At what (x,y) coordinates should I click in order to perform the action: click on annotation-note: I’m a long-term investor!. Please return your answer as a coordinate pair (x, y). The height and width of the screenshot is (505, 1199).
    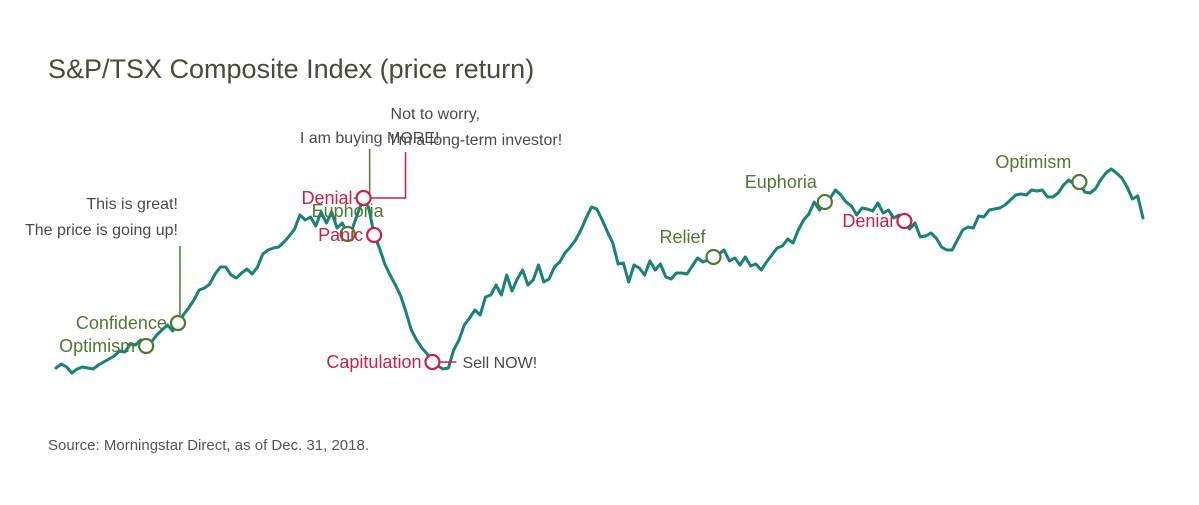
    Looking at the image, I should click on (477, 140).